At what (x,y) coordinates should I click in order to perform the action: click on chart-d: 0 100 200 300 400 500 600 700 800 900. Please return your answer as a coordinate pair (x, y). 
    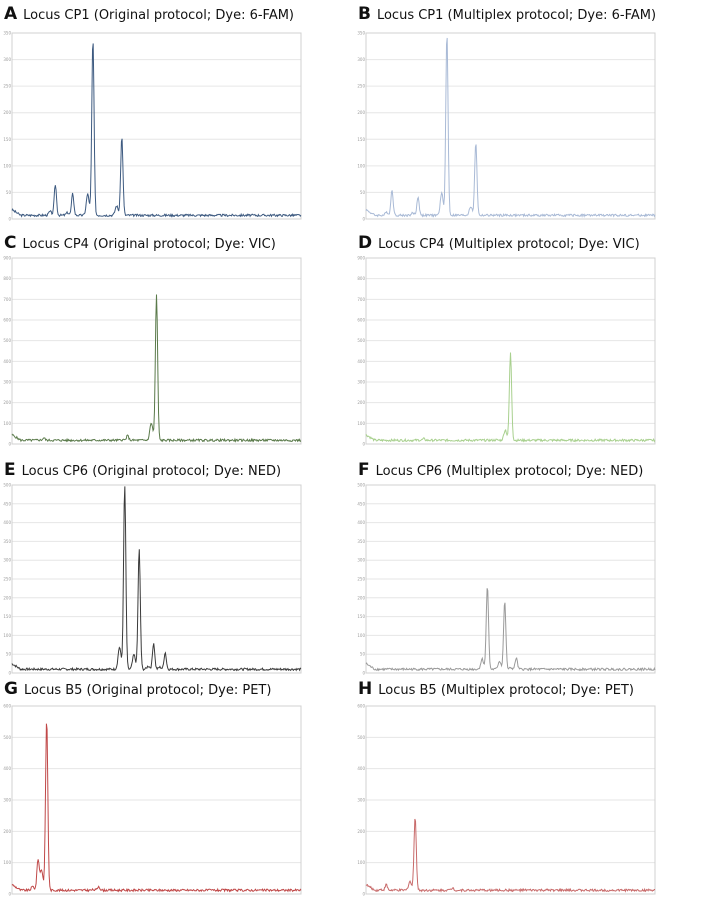
    Looking at the image, I should click on (506, 351).